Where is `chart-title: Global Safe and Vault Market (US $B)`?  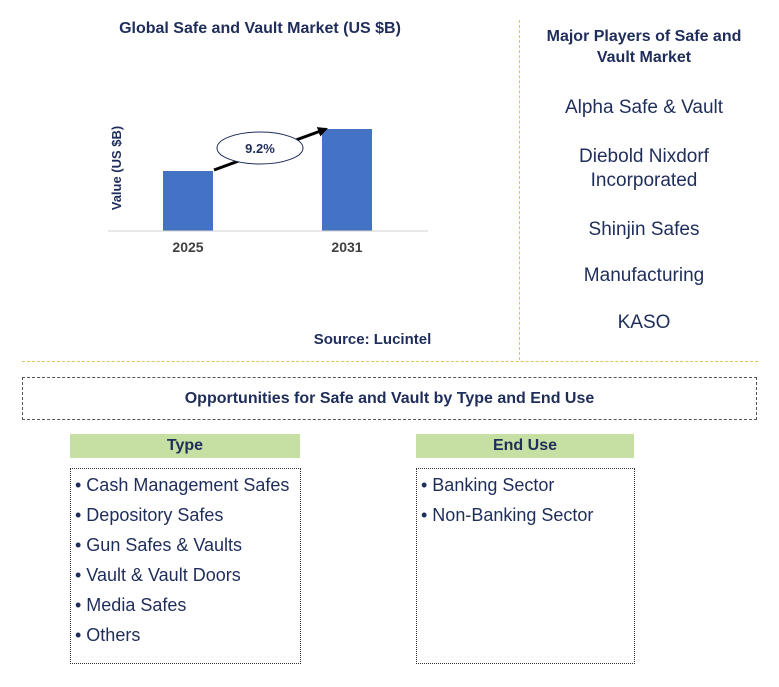
chart-title: Global Safe and Vault Market (US $B) is located at coordinates (260, 28).